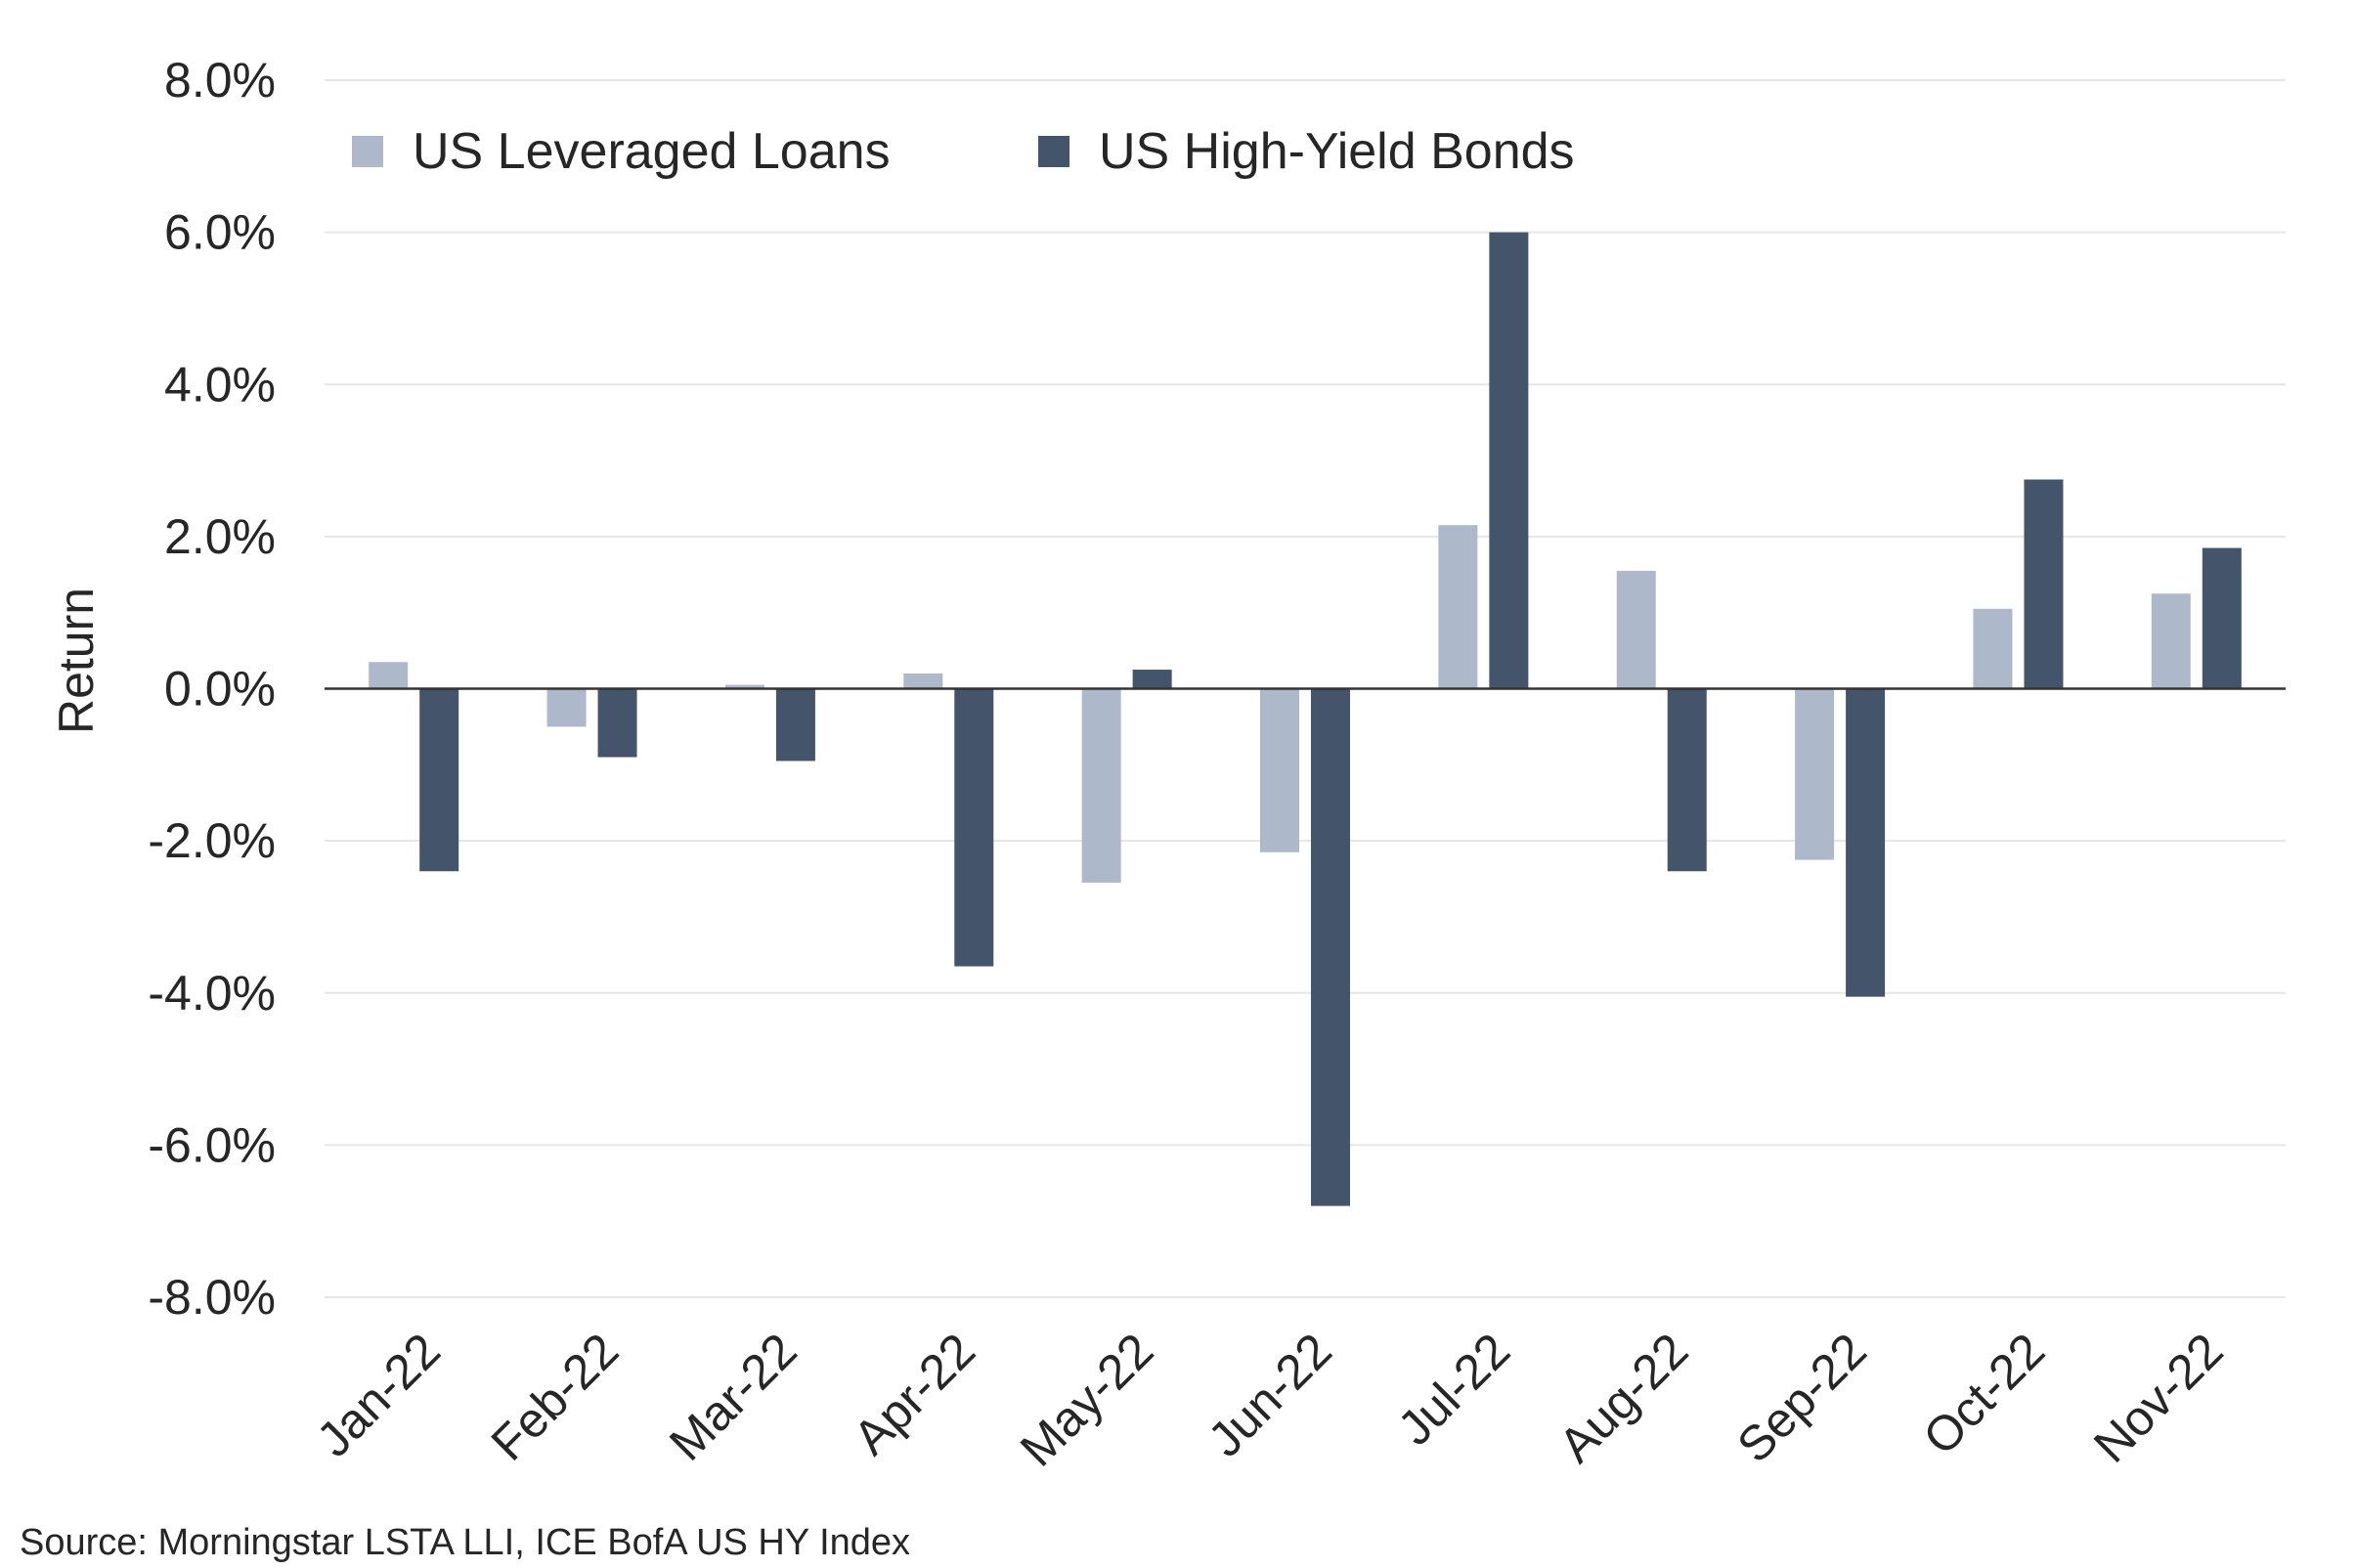  What do you see at coordinates (1624, 1398) in the screenshot?
I see `x-tick-label: Aug-22` at bounding box center [1624, 1398].